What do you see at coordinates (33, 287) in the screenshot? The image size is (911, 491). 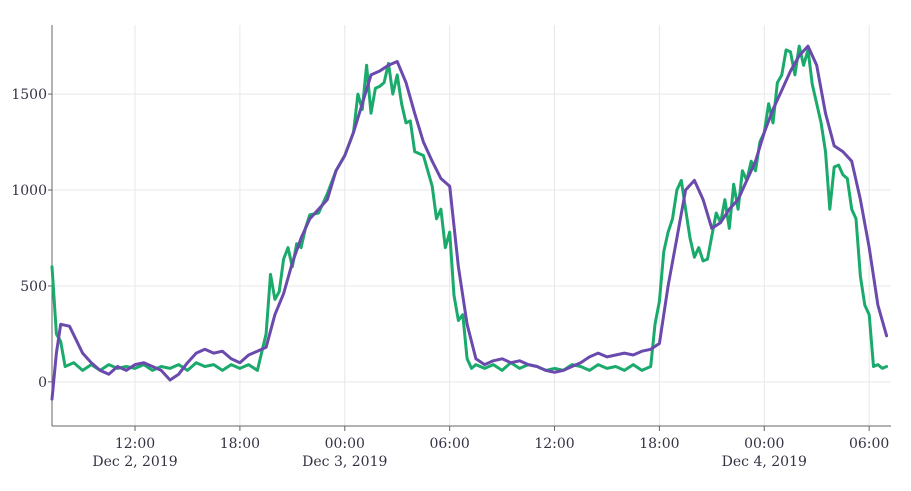 I see `y-tick-label: 500` at bounding box center [33, 287].